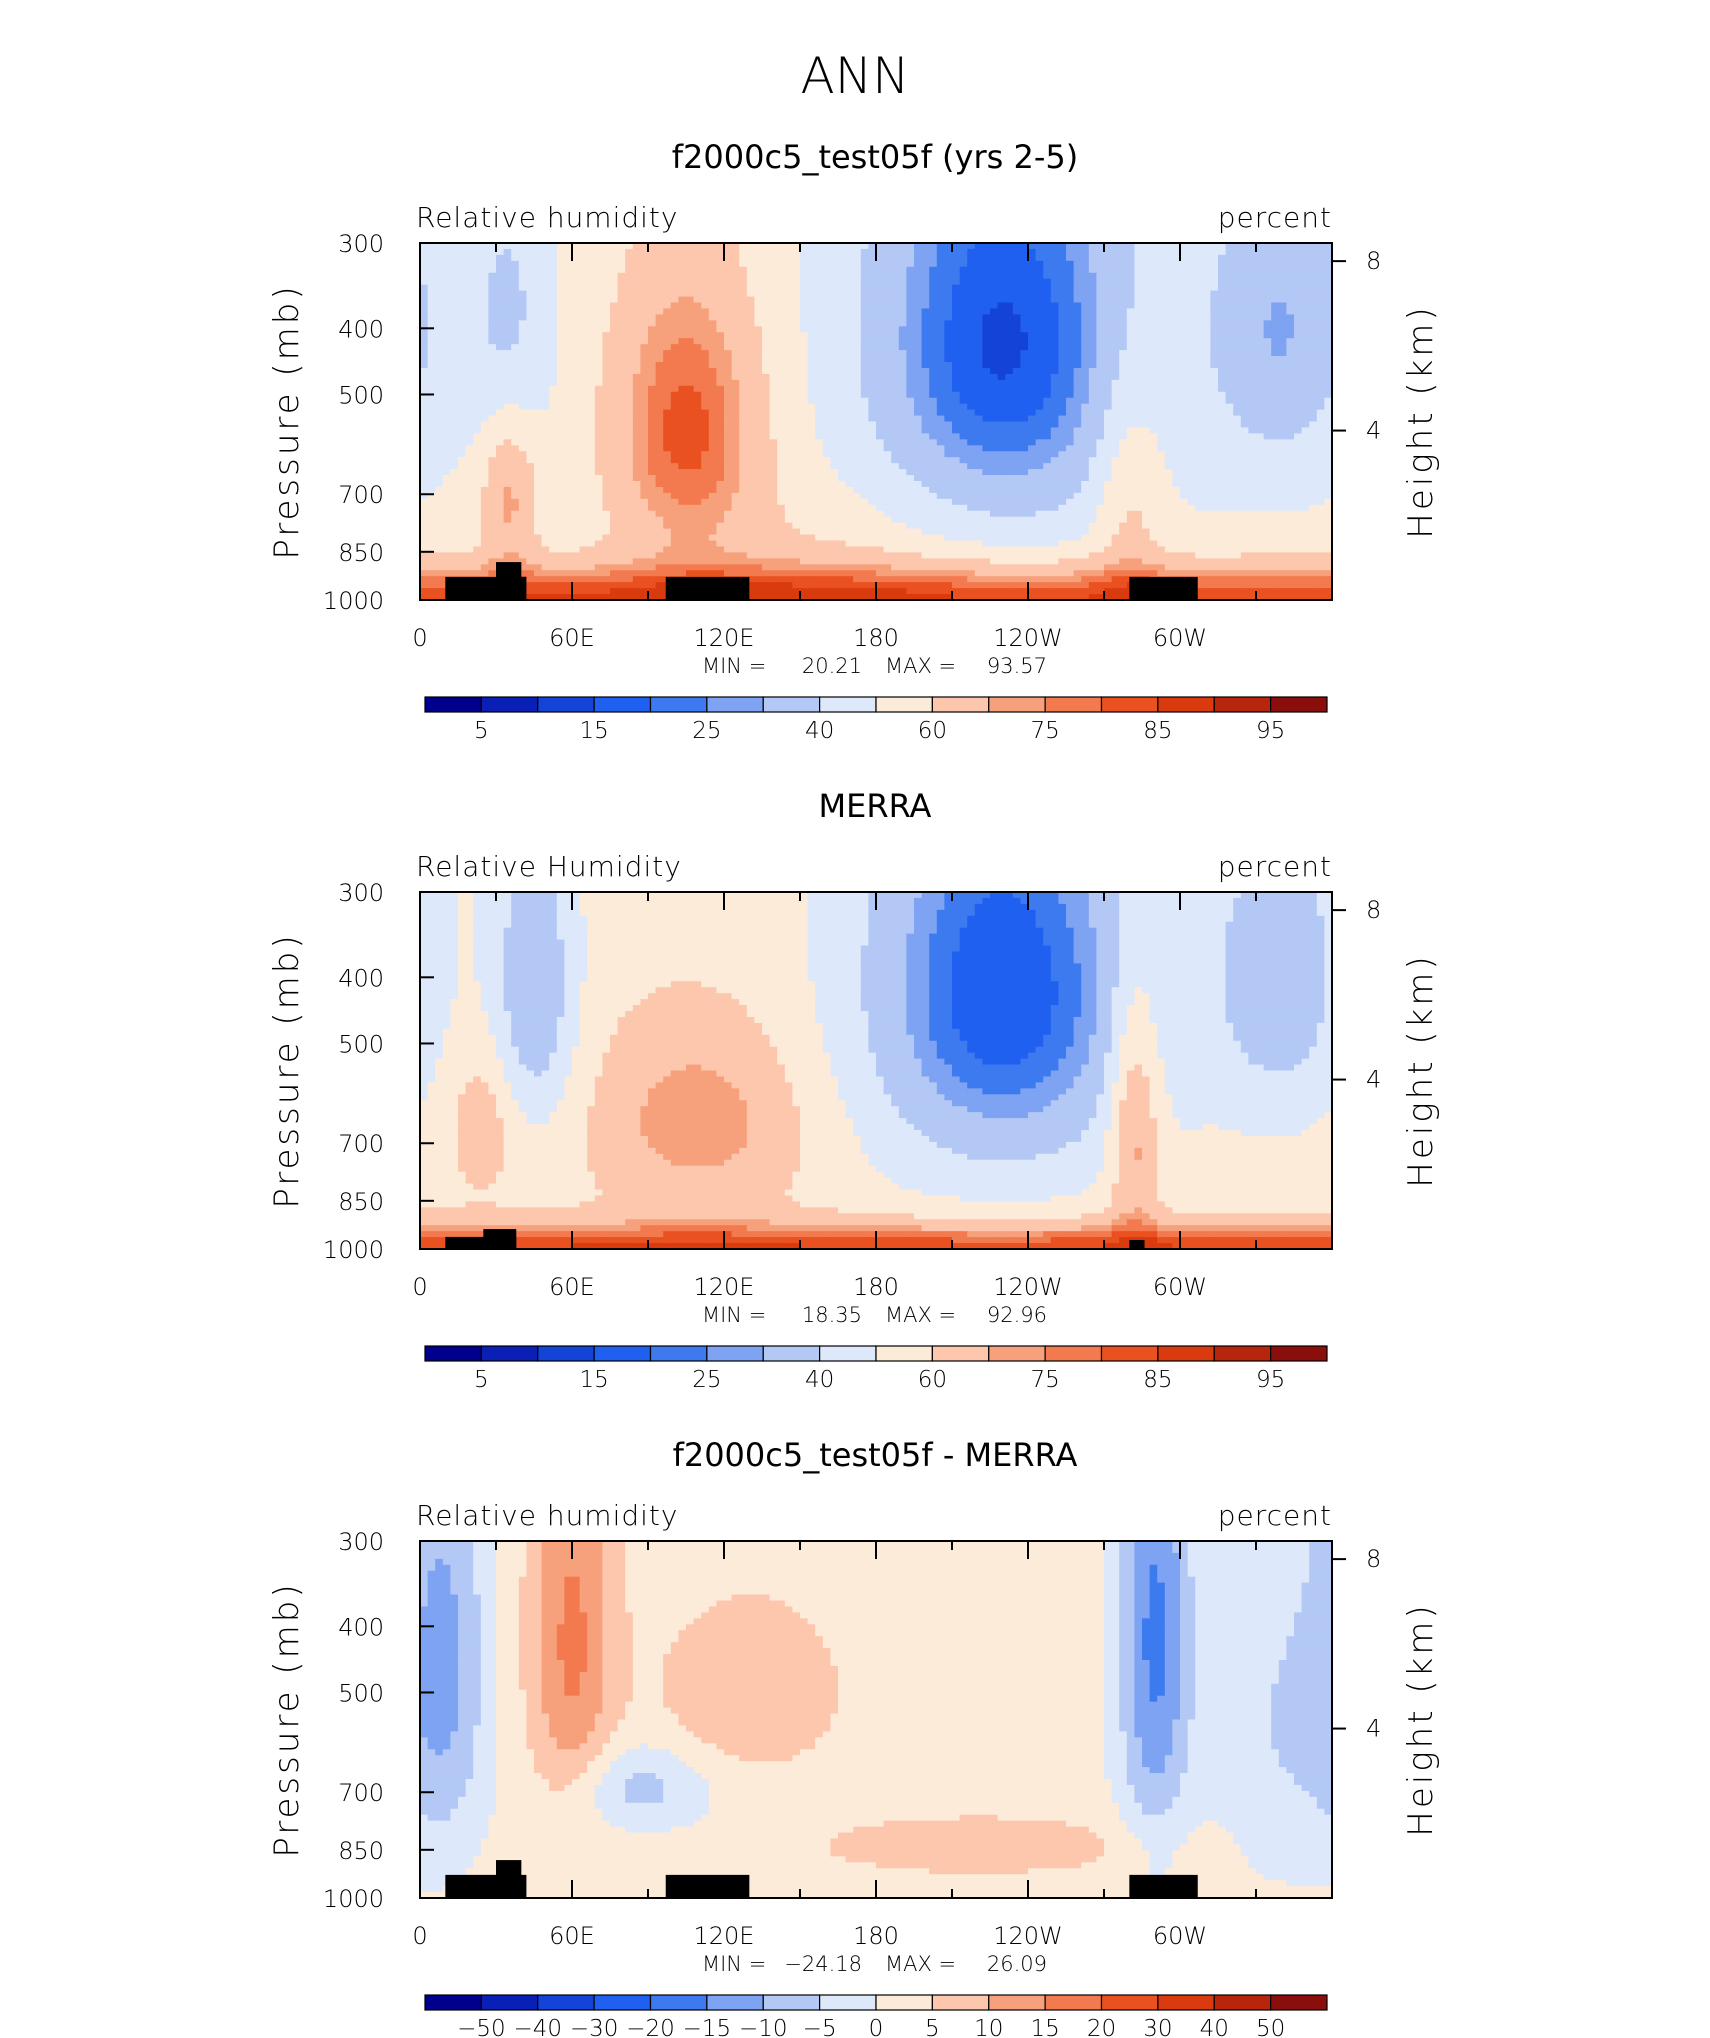  I want to click on panel-title: f2000c5_test05f (yrs 2-5), so click(875, 157).